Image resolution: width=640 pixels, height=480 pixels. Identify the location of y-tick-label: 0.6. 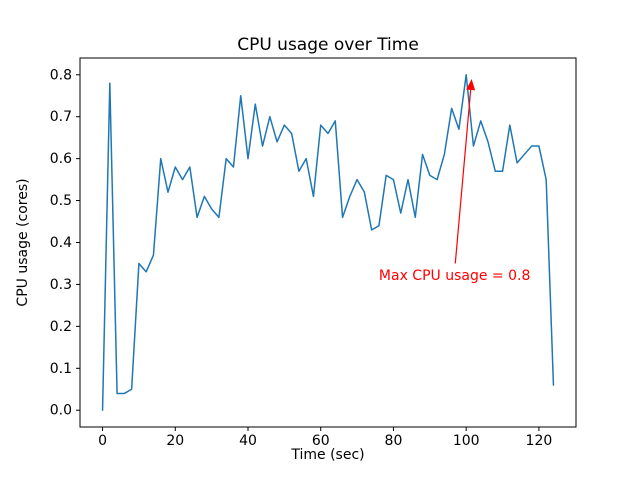
(61, 159).